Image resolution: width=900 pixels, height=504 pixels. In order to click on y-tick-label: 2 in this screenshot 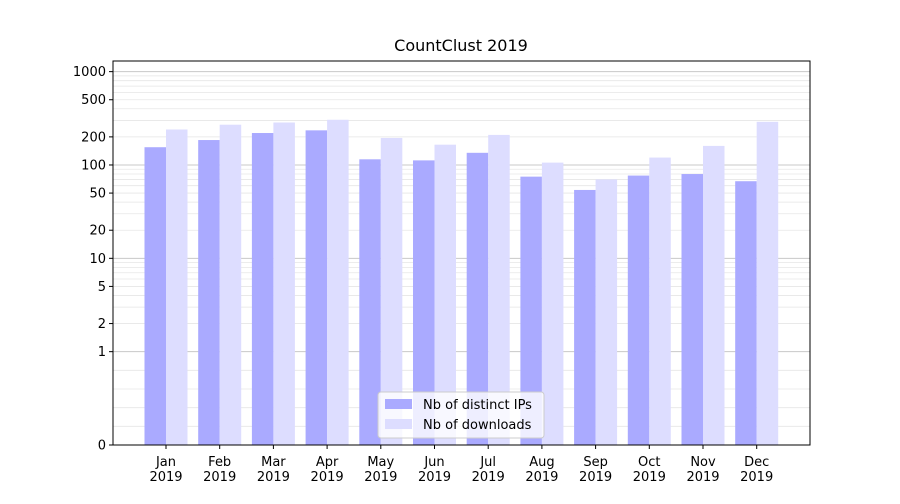, I will do `click(102, 324)`.